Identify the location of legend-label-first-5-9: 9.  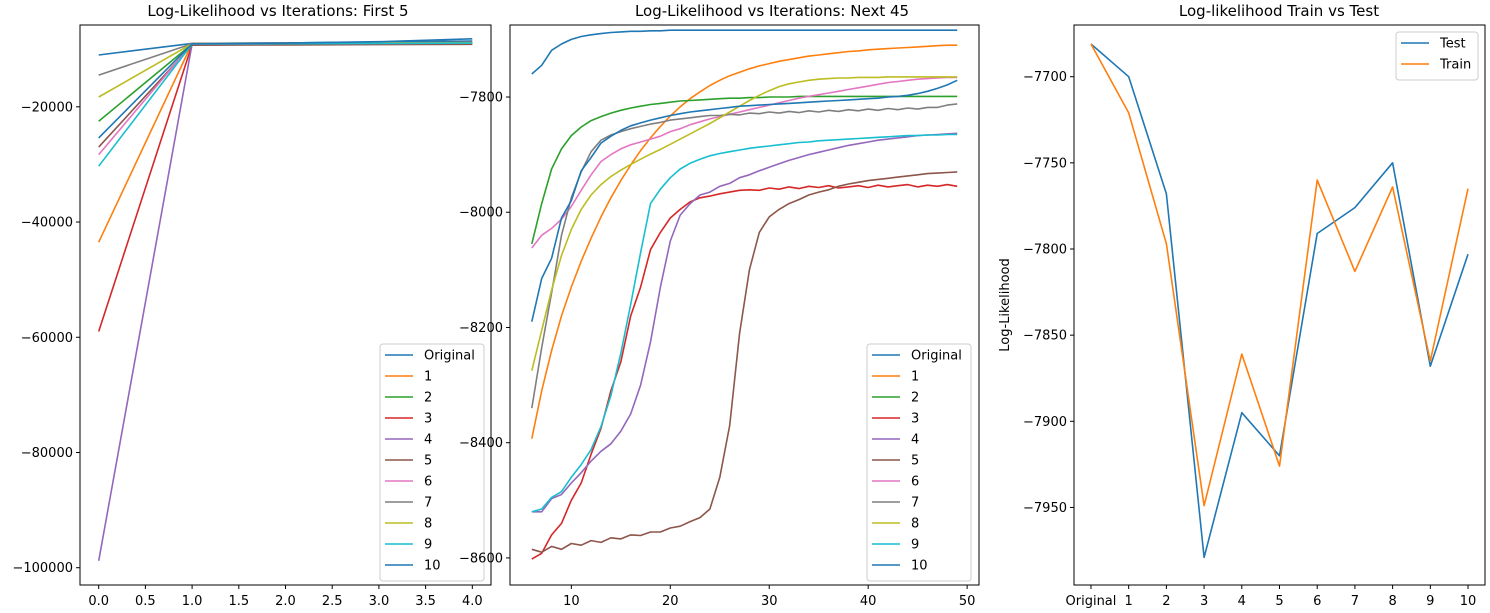
(428, 545).